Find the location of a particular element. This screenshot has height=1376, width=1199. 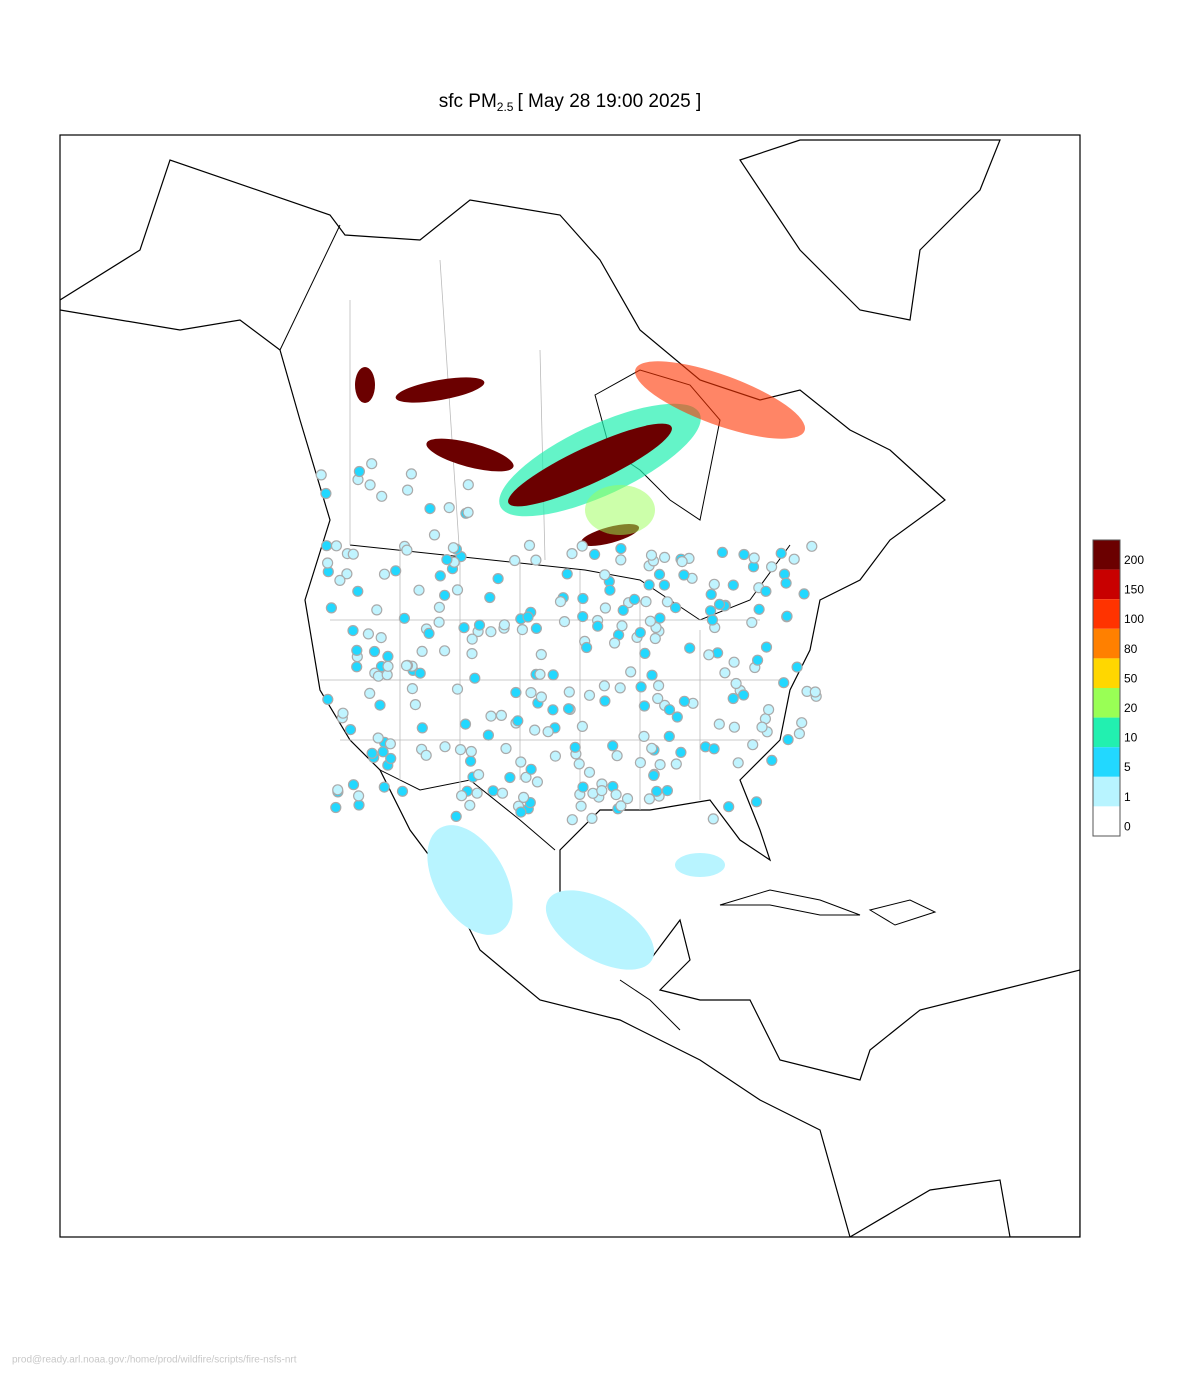

legend-label: 200 is located at coordinates (1134, 560).